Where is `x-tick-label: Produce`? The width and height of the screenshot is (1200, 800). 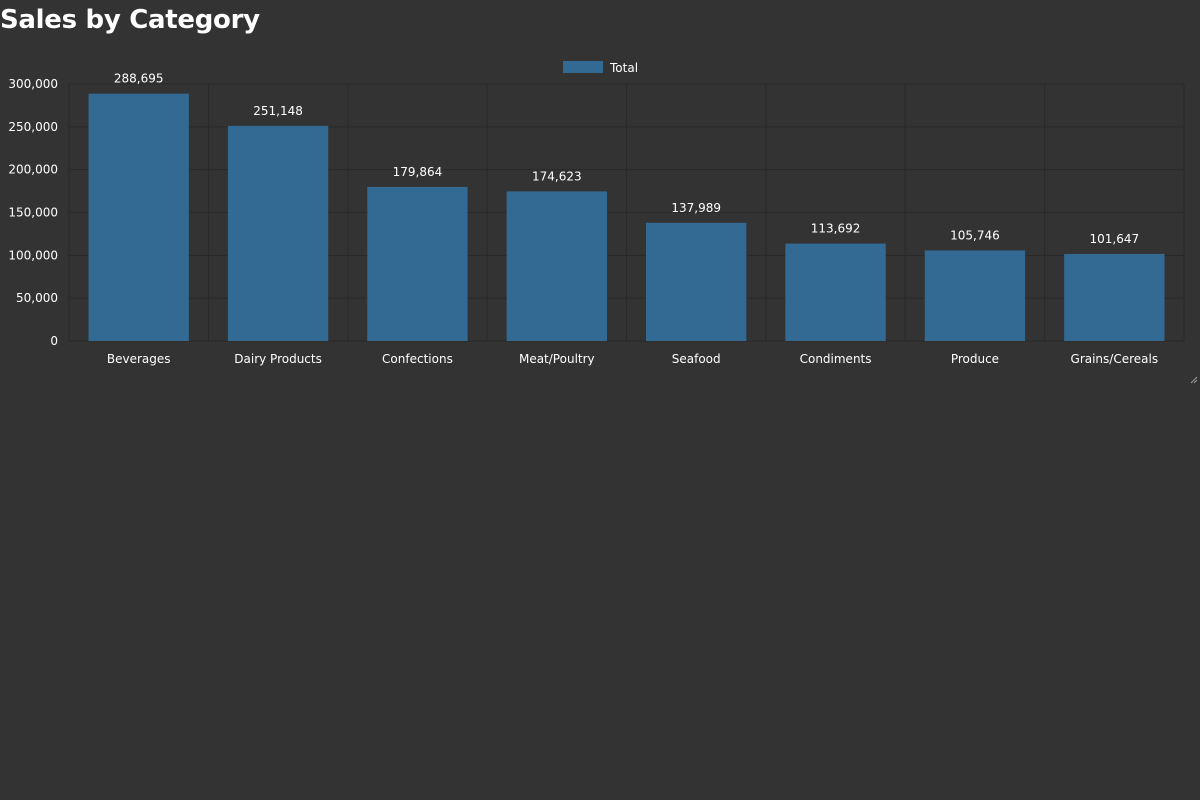
x-tick-label: Produce is located at coordinates (975, 359).